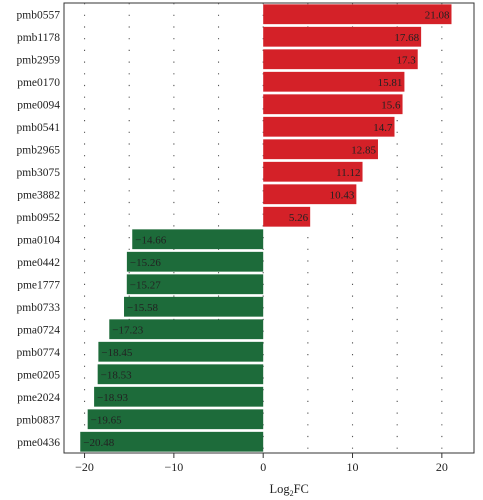 This screenshot has width=483, height=500. Describe the element at coordinates (38, 240) in the screenshot. I see `category-label: pma0104` at that location.